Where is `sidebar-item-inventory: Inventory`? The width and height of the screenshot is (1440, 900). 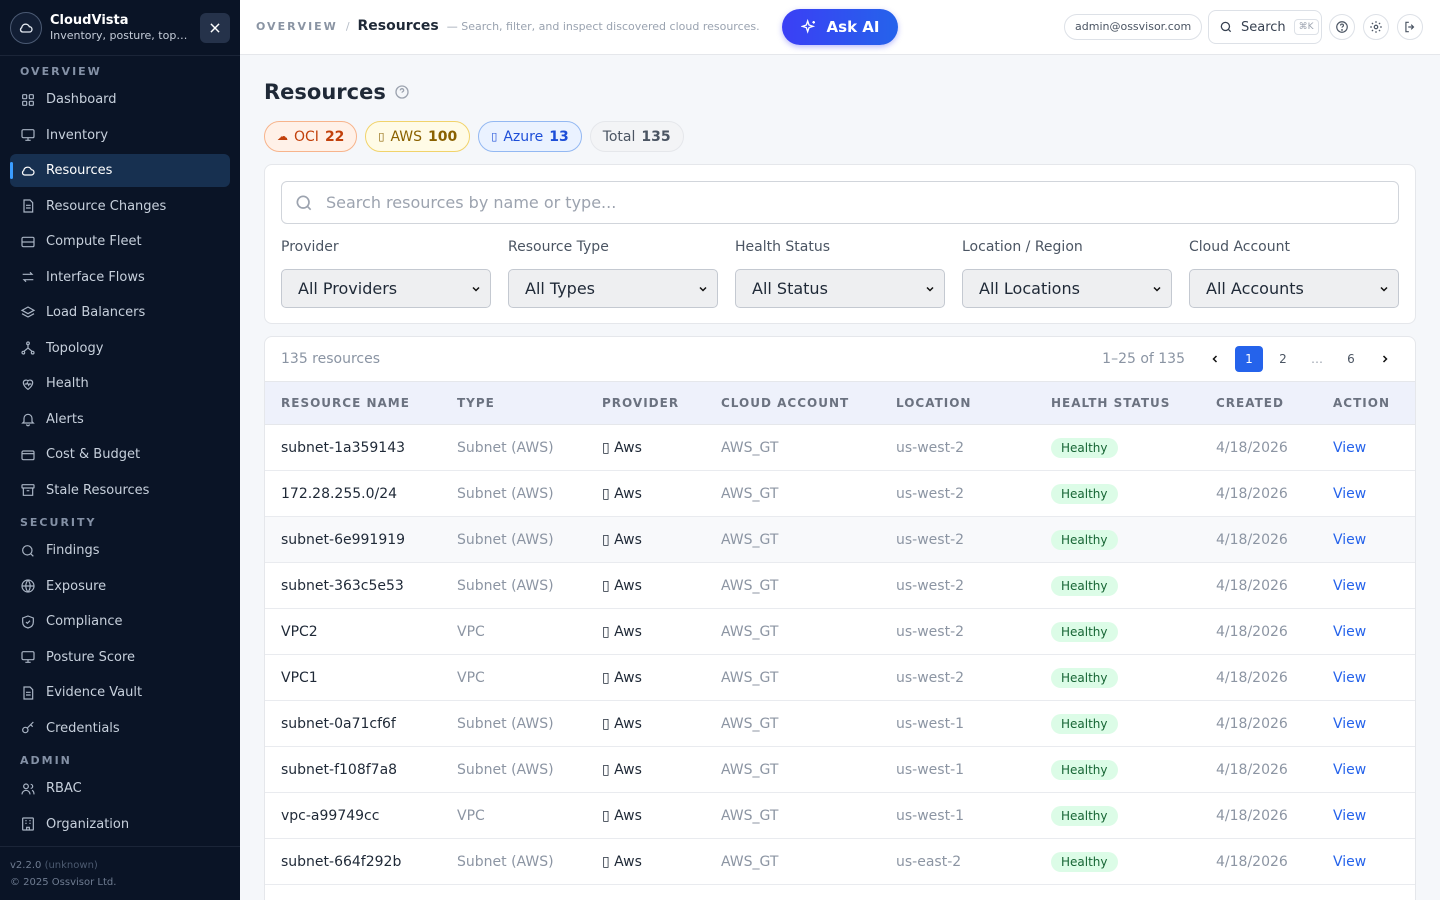 sidebar-item-inventory: Inventory is located at coordinates (120, 135).